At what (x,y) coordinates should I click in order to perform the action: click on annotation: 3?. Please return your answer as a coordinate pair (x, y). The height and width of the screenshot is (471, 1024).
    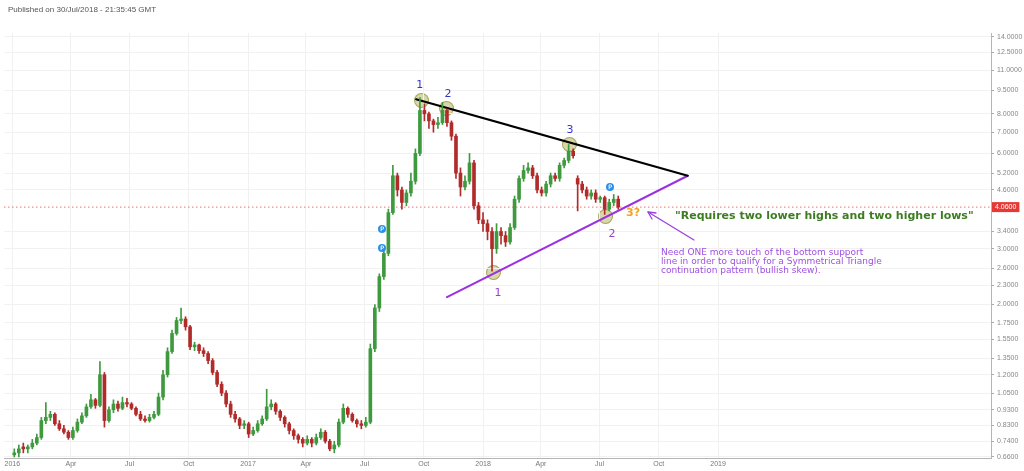
    Looking at the image, I should click on (633, 213).